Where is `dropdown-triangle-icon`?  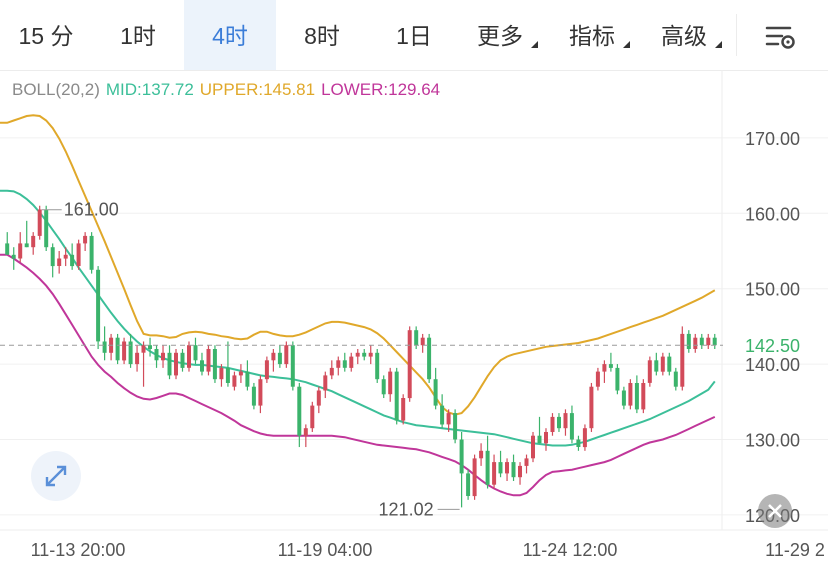
dropdown-triangle-icon is located at coordinates (718, 44).